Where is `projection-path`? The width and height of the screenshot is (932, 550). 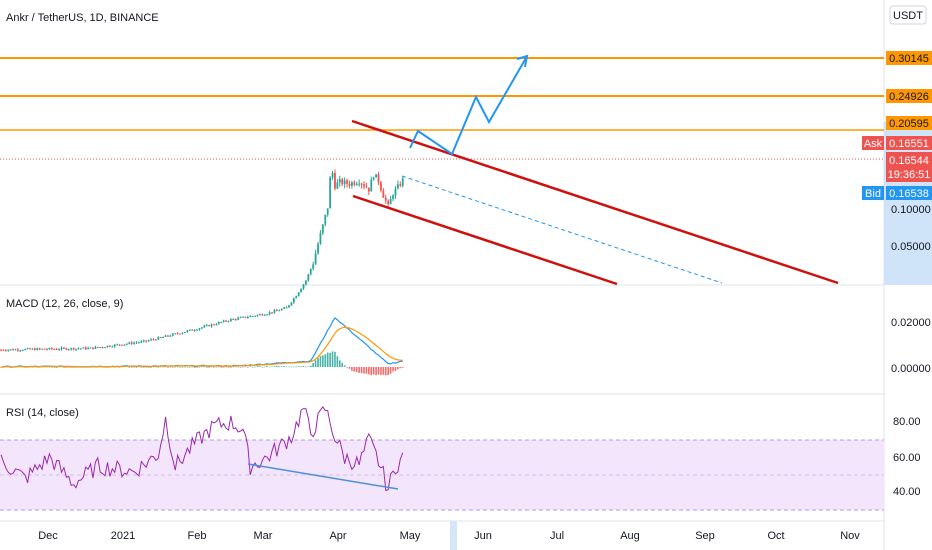 projection-path is located at coordinates (468, 106).